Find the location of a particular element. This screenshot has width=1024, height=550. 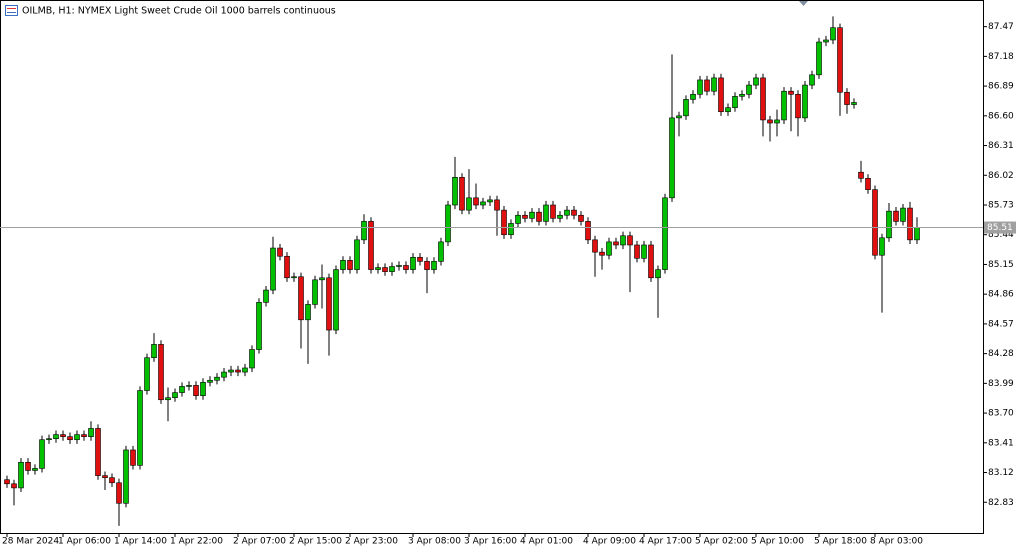

y-tick-label: 86.31 is located at coordinates (1001, 146).